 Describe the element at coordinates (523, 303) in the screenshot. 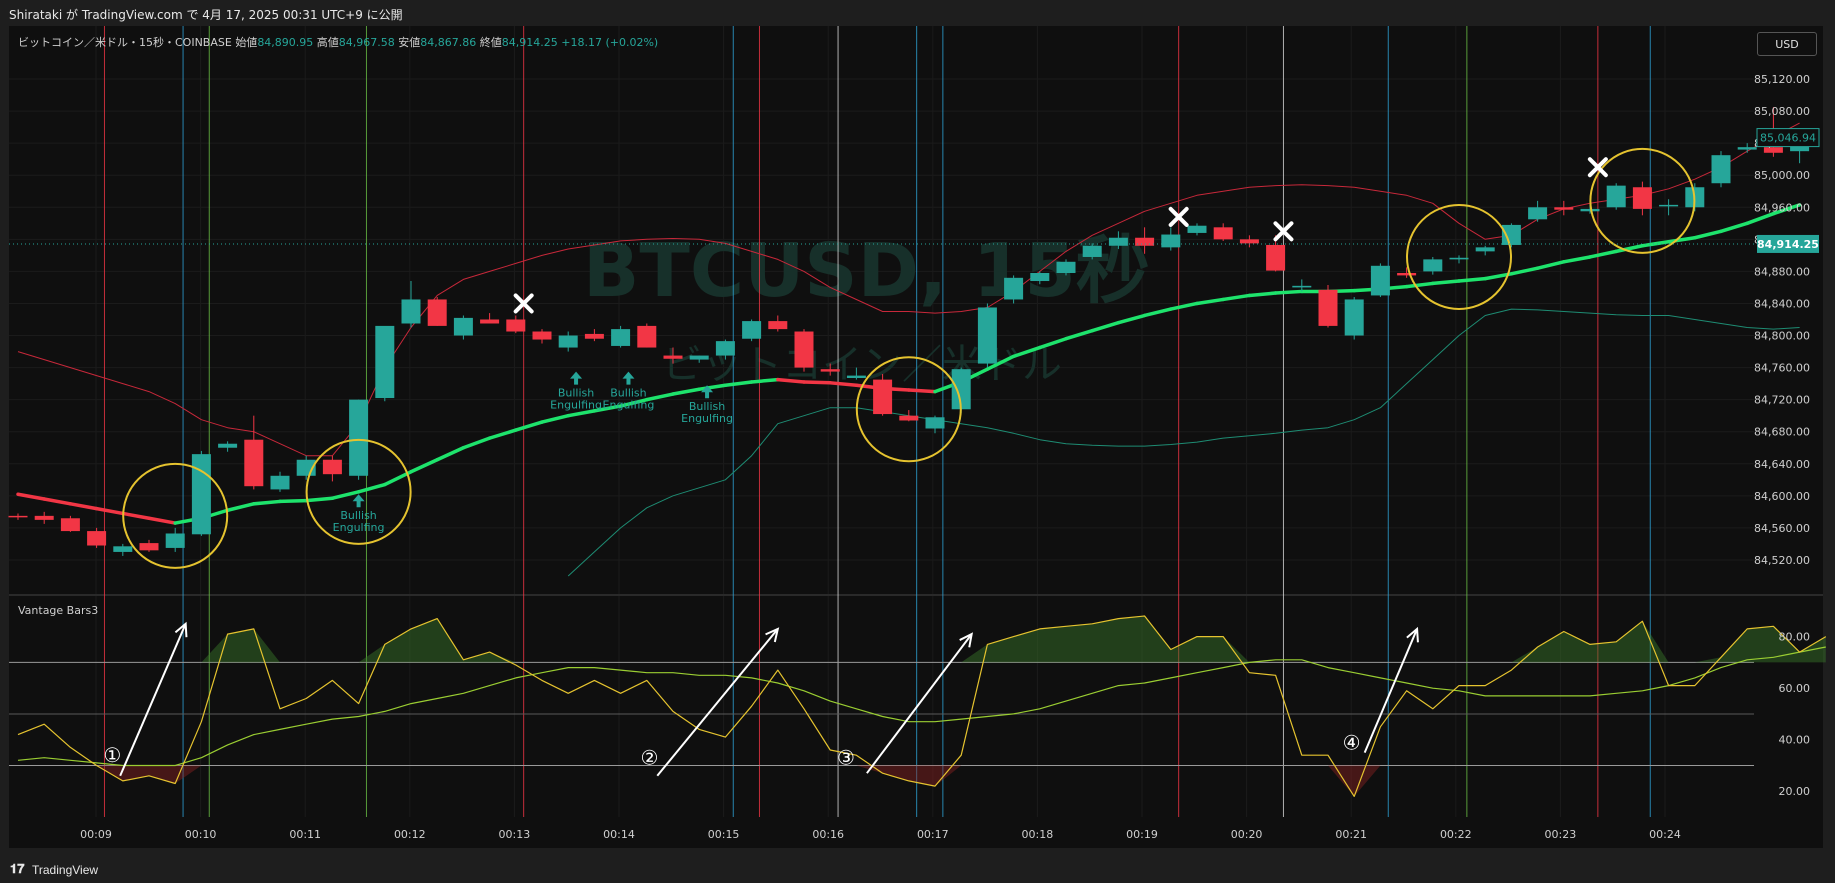

I see `exit-x-marker` at that location.